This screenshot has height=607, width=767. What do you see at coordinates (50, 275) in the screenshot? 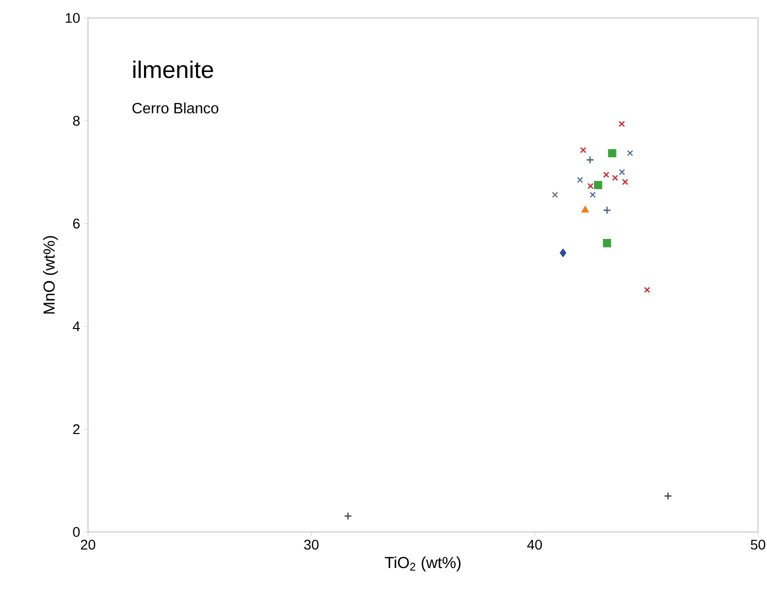
I see `y-axis-title: MnO (wt%)` at bounding box center [50, 275].